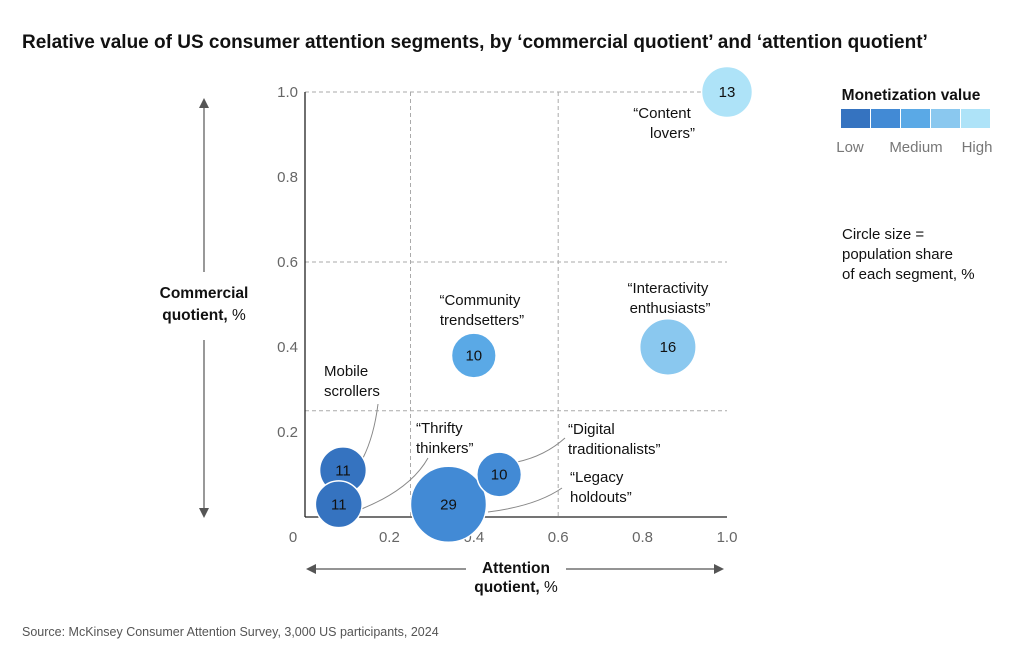  Describe the element at coordinates (727, 537) in the screenshot. I see `x-tick-label: 1.0` at that location.